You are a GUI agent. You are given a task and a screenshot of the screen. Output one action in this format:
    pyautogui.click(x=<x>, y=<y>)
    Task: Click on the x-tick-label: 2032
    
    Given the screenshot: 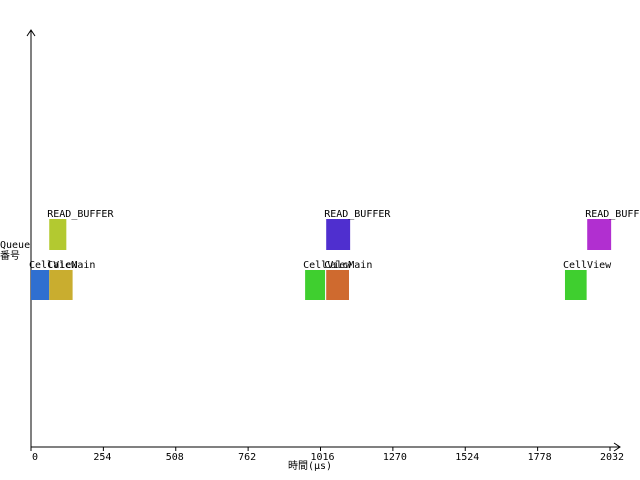 What is the action you would take?
    pyautogui.click(x=612, y=457)
    